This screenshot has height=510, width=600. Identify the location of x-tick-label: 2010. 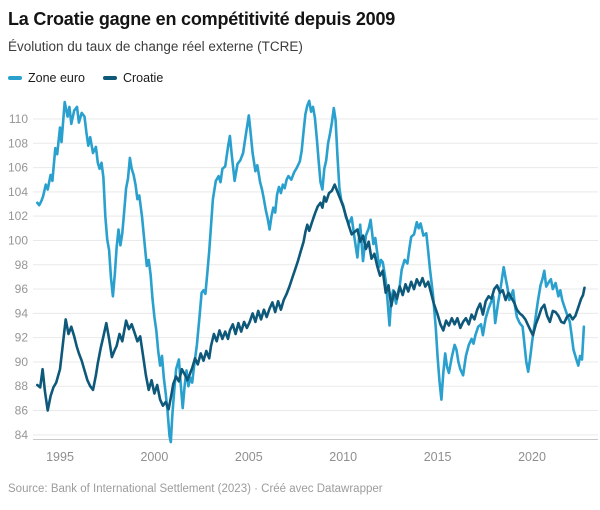
(343, 457).